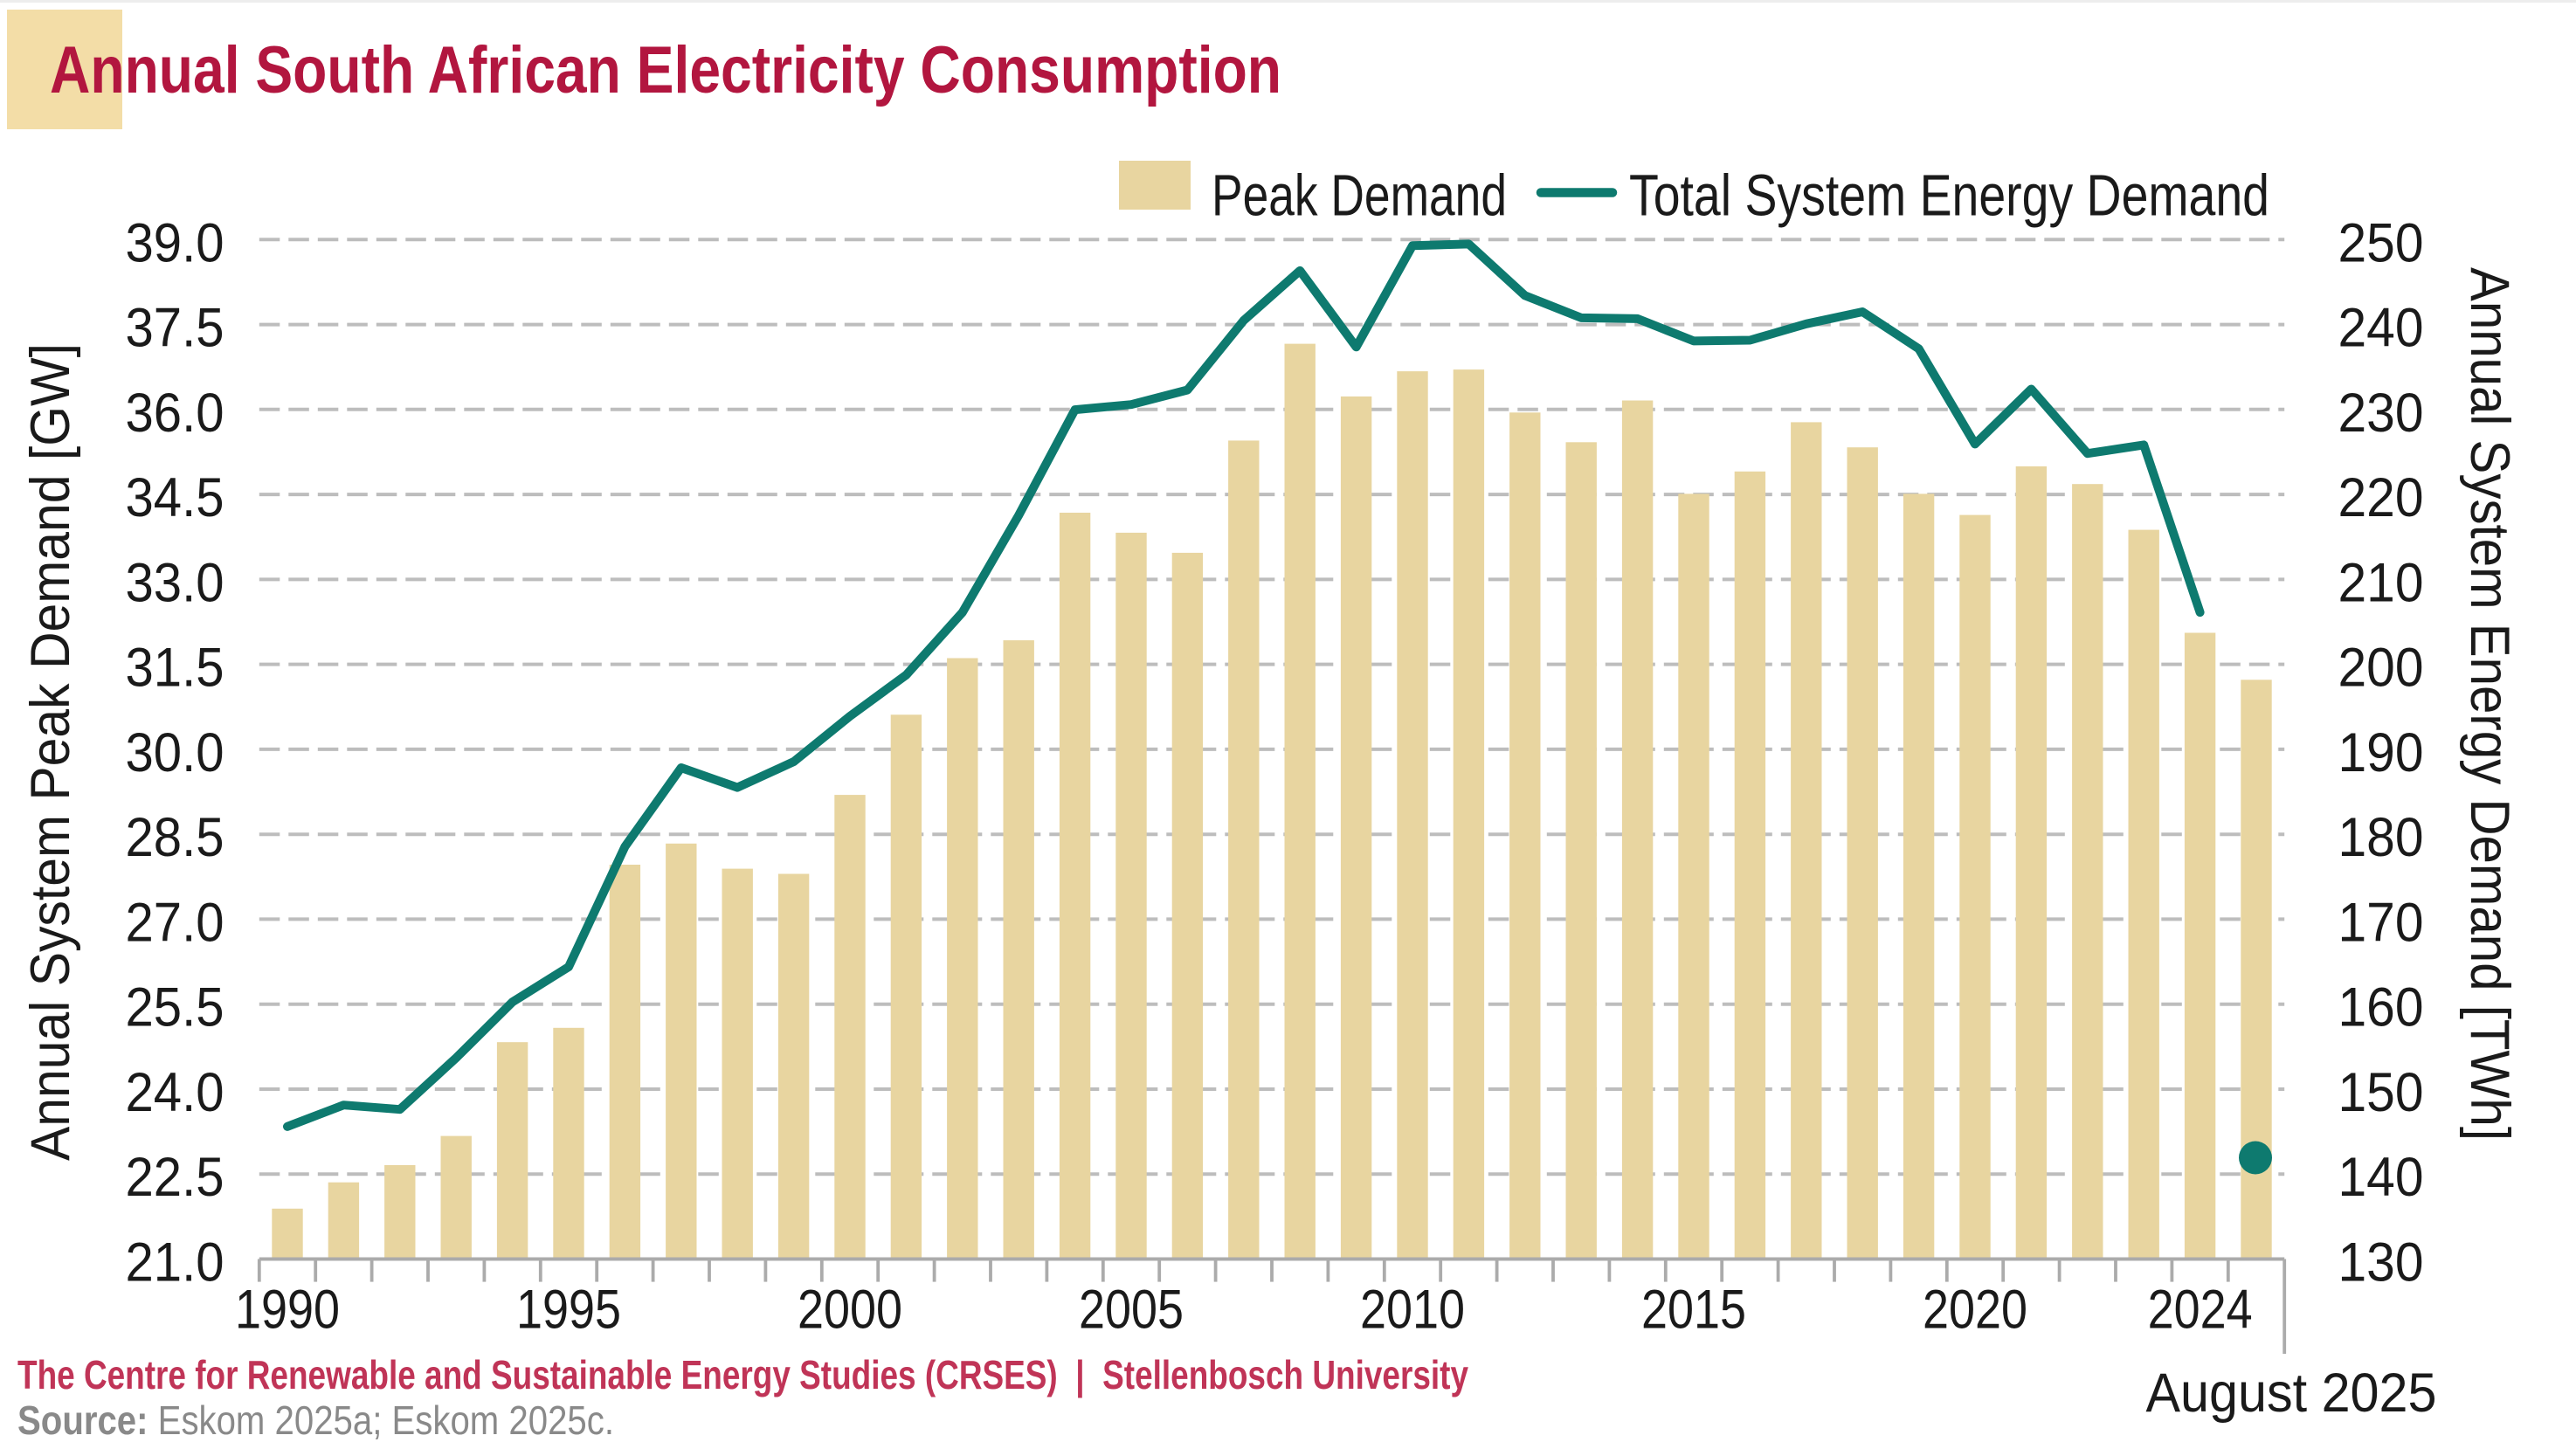 Image resolution: width=2576 pixels, height=1449 pixels. What do you see at coordinates (1949, 196) in the screenshot?
I see `svg-text: Total System Energy Demand` at bounding box center [1949, 196].